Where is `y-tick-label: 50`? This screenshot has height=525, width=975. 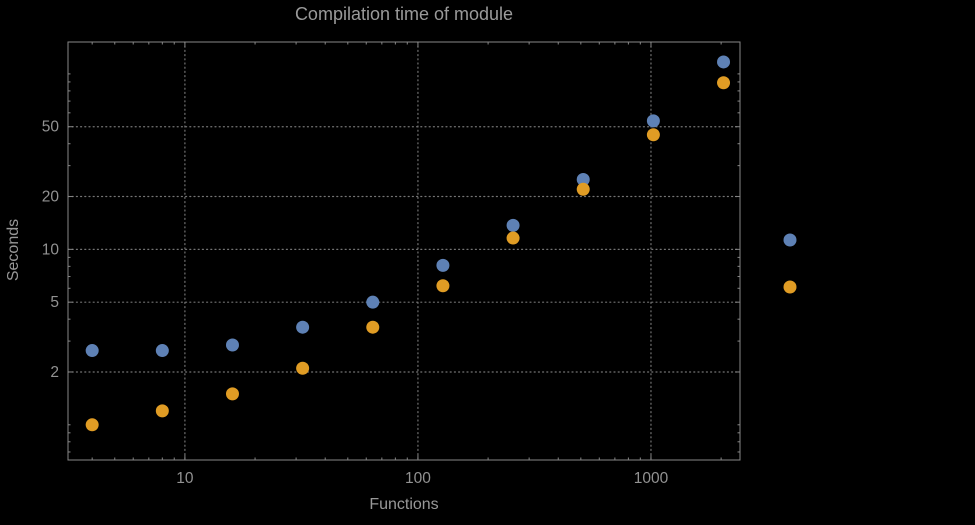
y-tick-label: 50 is located at coordinates (51, 127).